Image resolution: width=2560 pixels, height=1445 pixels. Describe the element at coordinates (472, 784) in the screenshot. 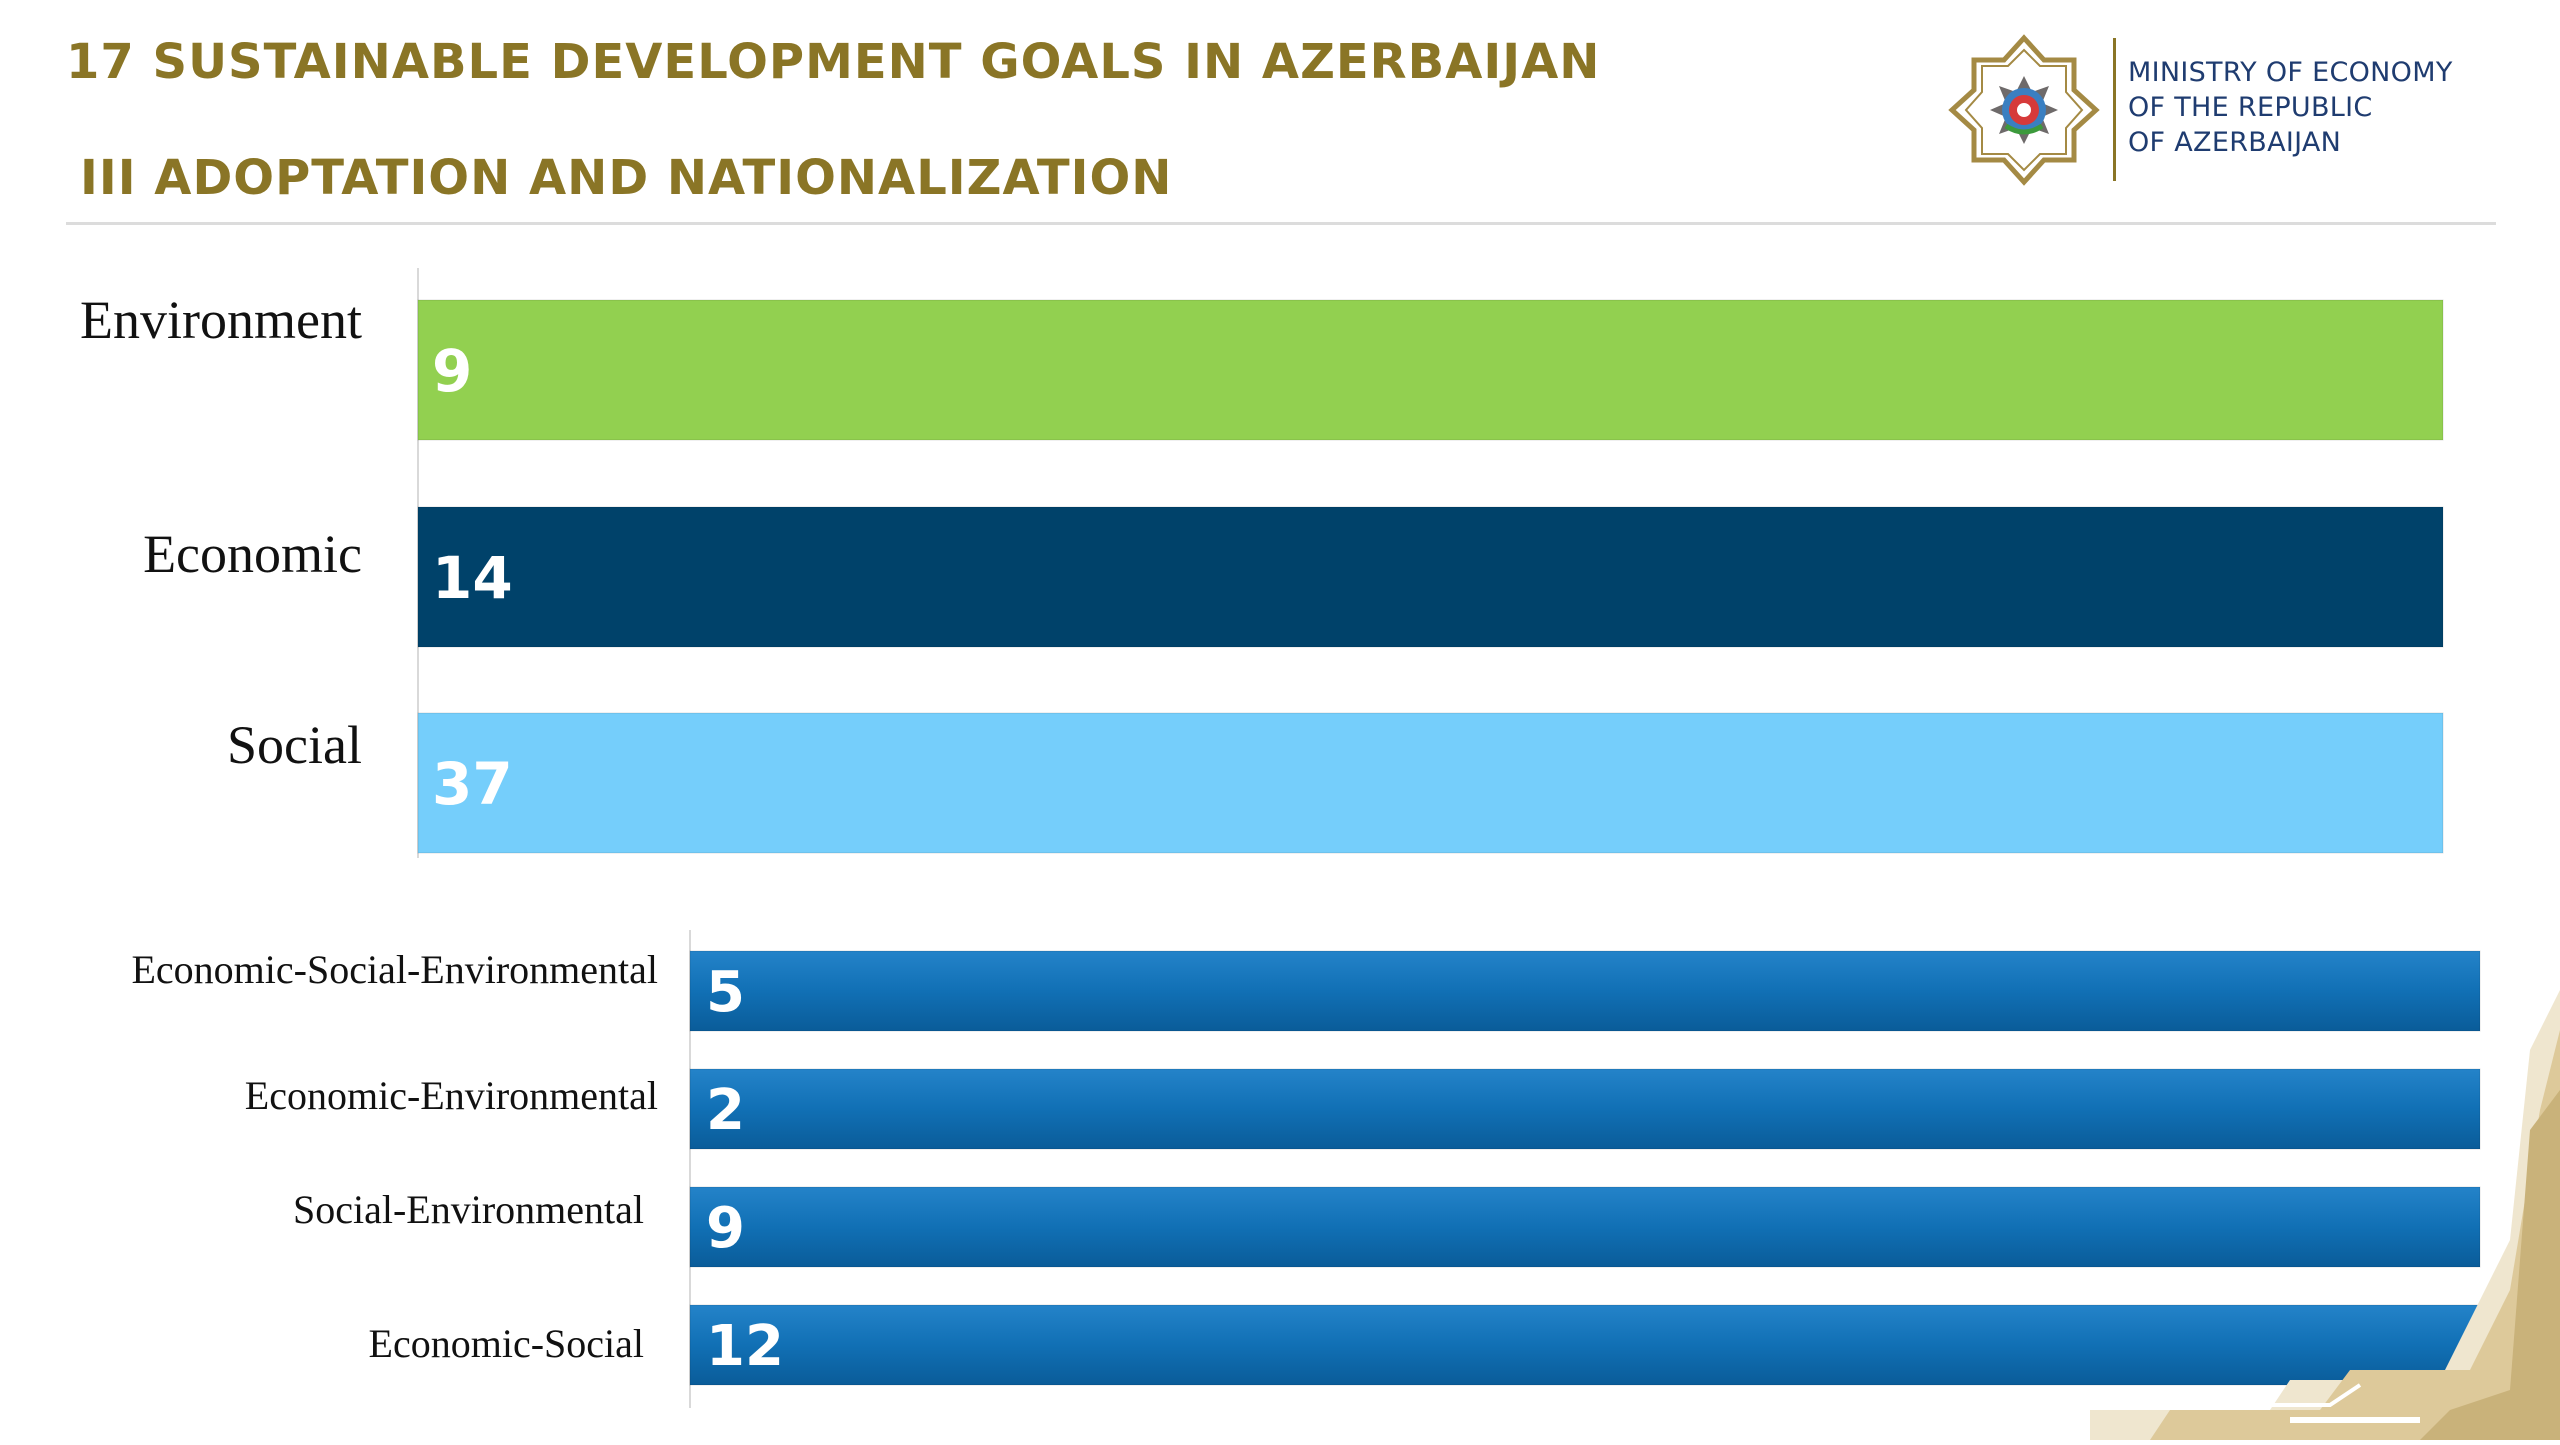

I see `bar-value-label: 37` at that location.